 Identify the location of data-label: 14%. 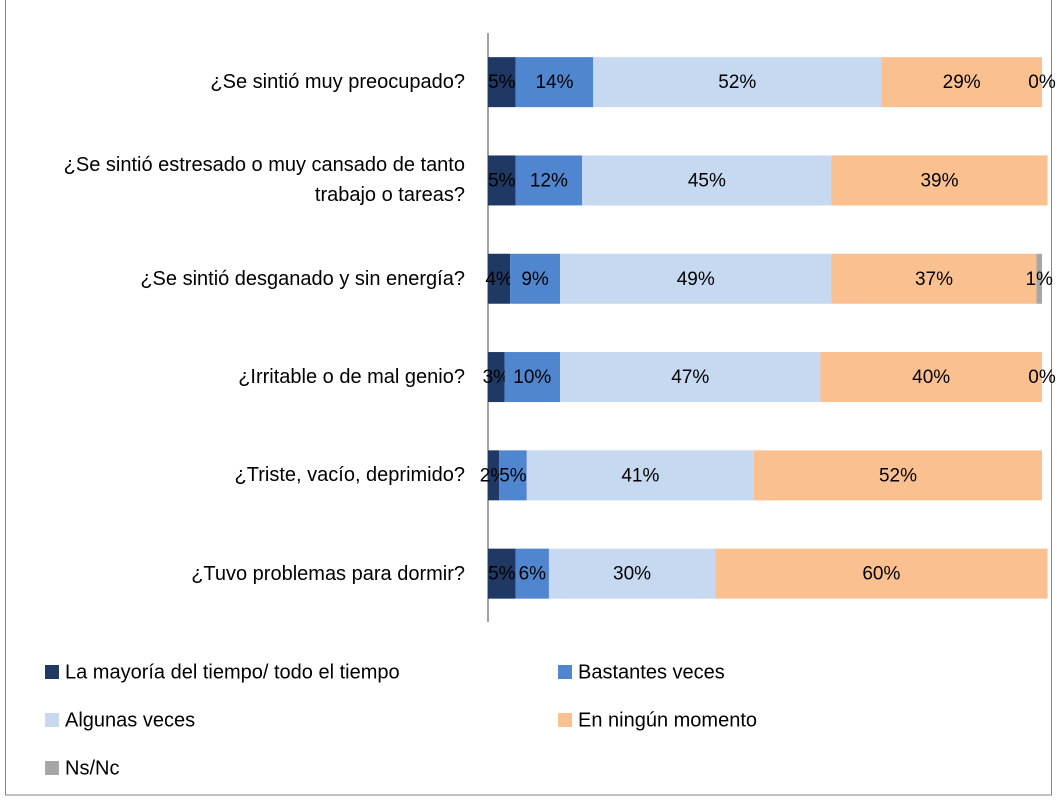
(554, 82).